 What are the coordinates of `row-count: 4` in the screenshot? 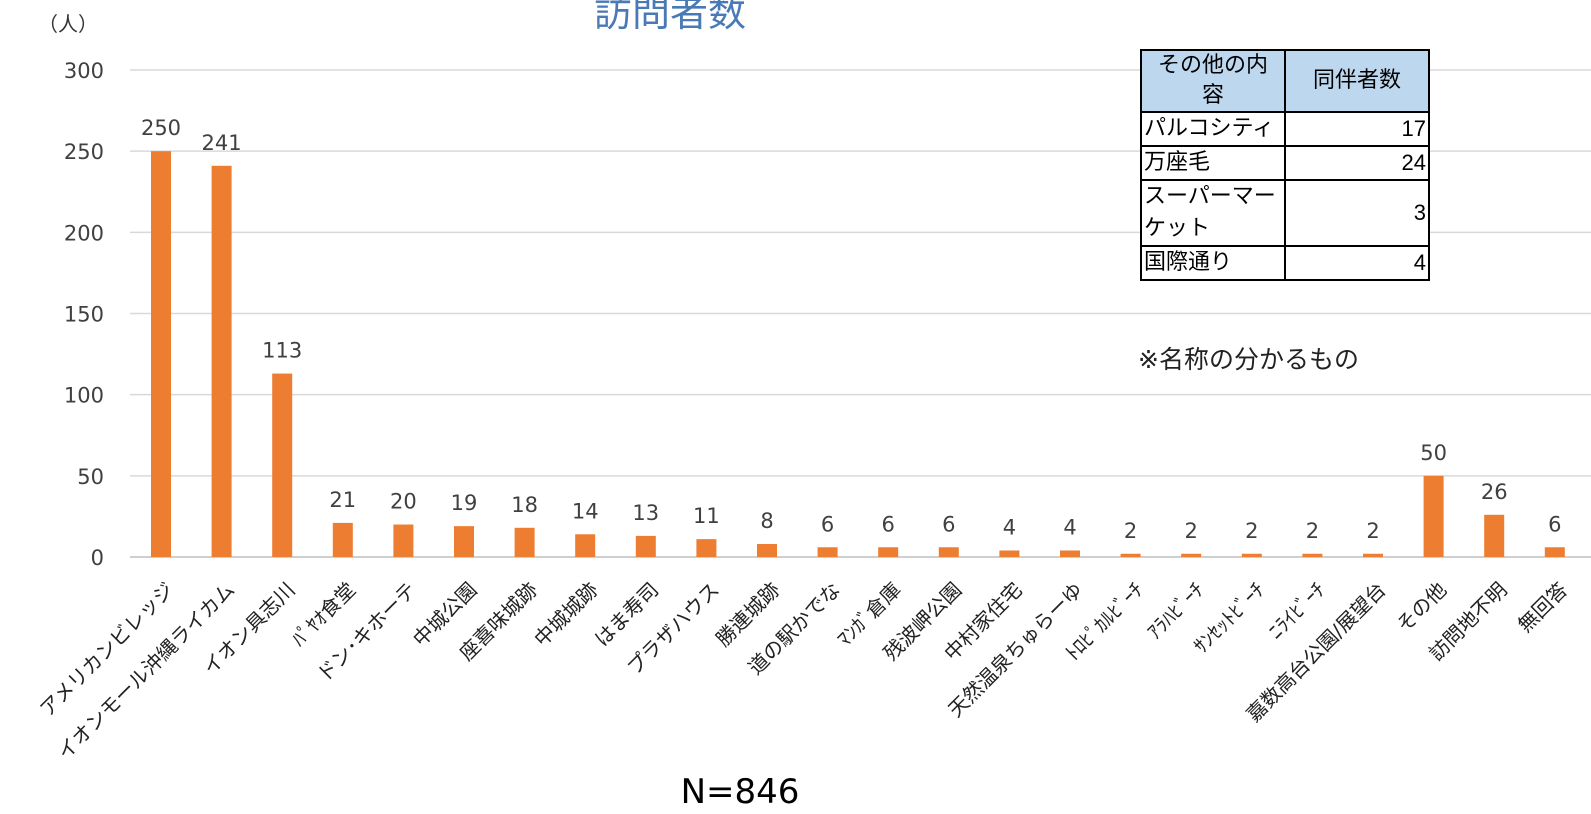 It's located at (1357, 263).